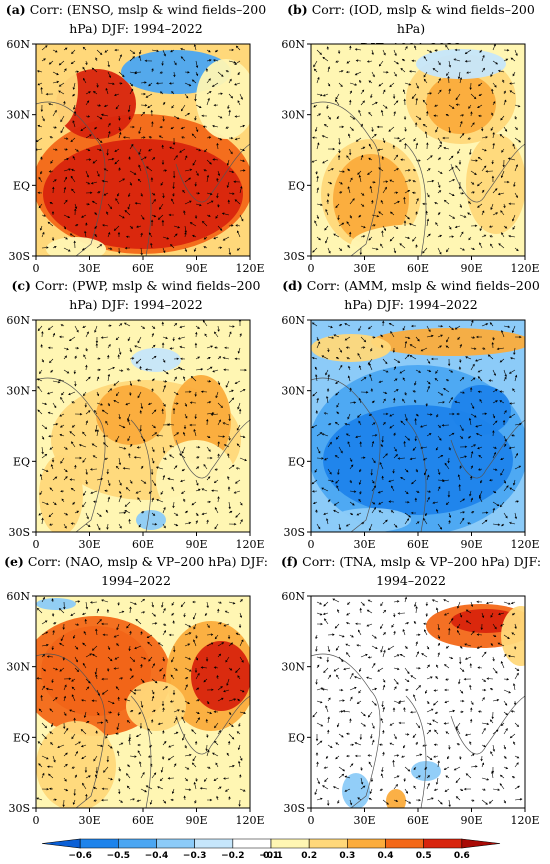 The height and width of the screenshot is (864, 550). Describe the element at coordinates (19, 532) in the screenshot. I see `y-tick-label: 30S` at that location.